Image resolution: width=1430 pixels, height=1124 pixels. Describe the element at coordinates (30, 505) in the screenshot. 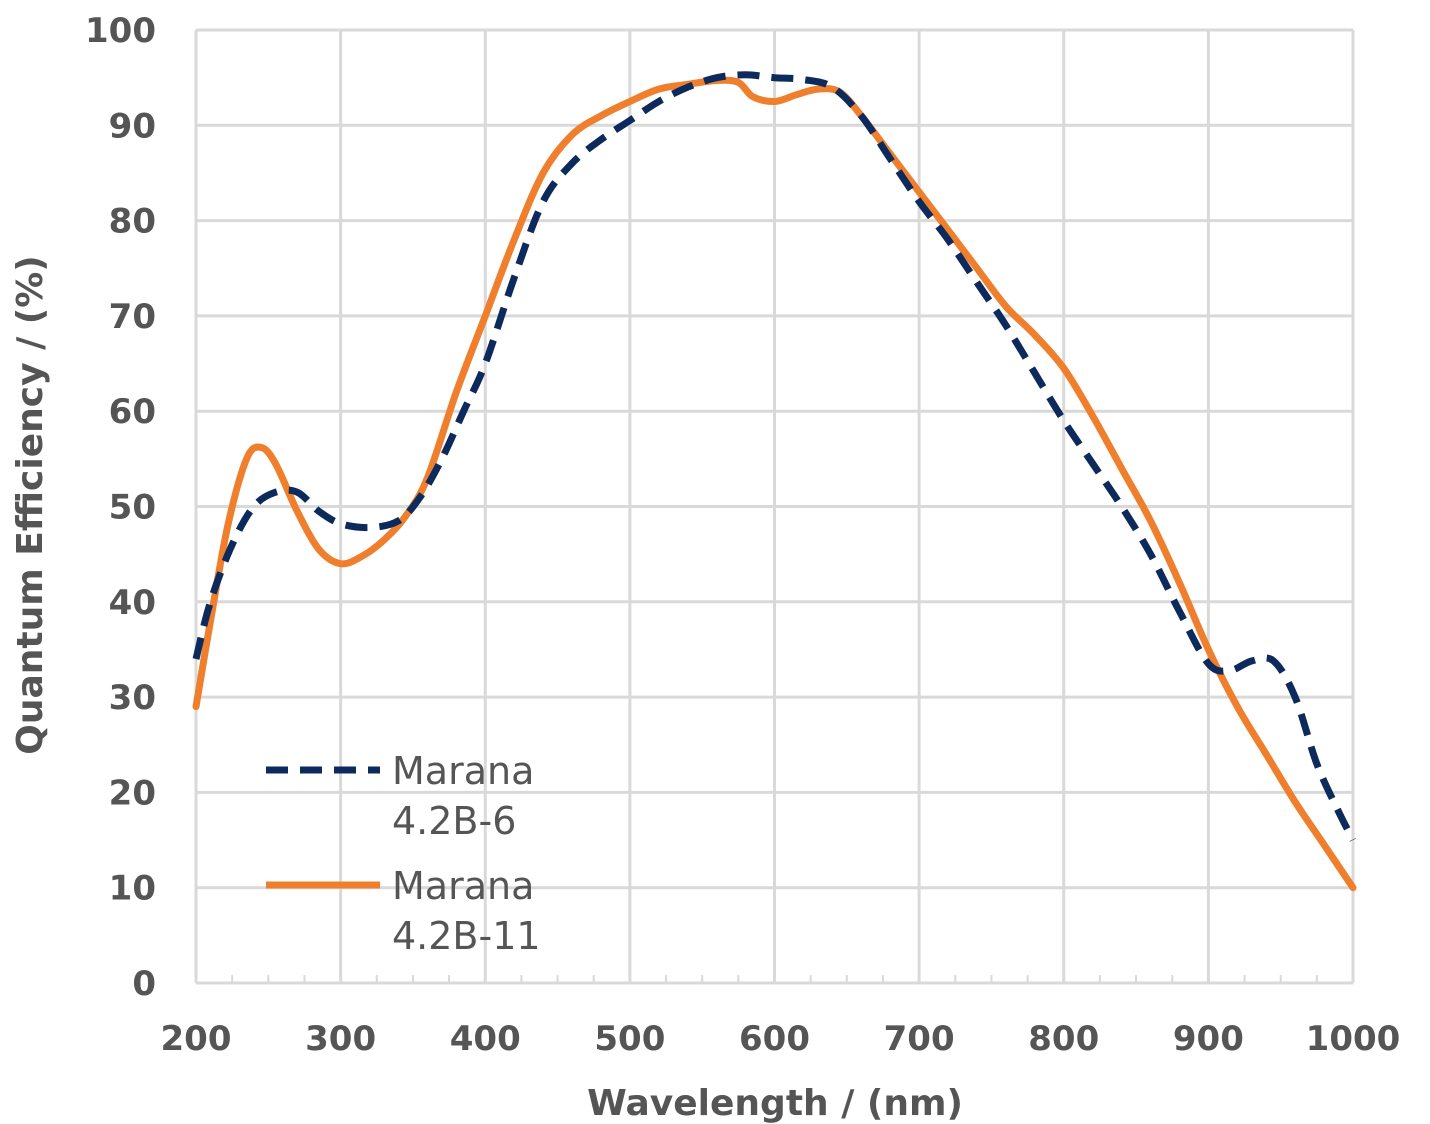

I see `y-axis-title: Quantum Efficiency / (%)` at that location.